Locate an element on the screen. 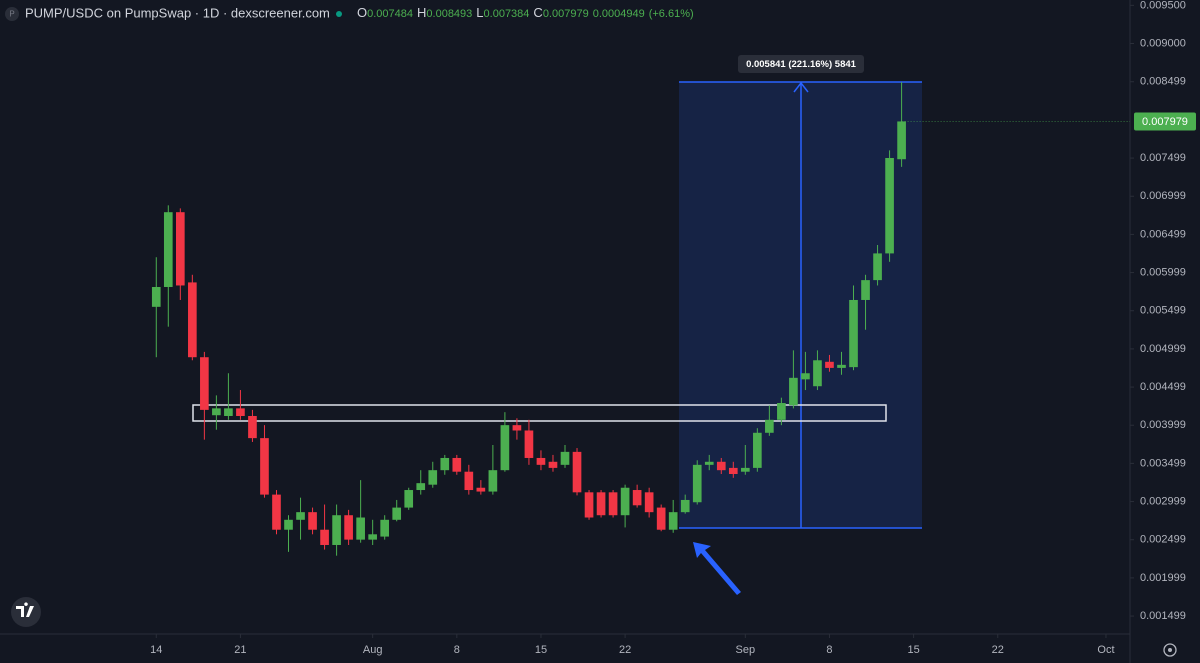 Image resolution: width=1200 pixels, height=663 pixels. tv-logo is located at coordinates (26, 612).